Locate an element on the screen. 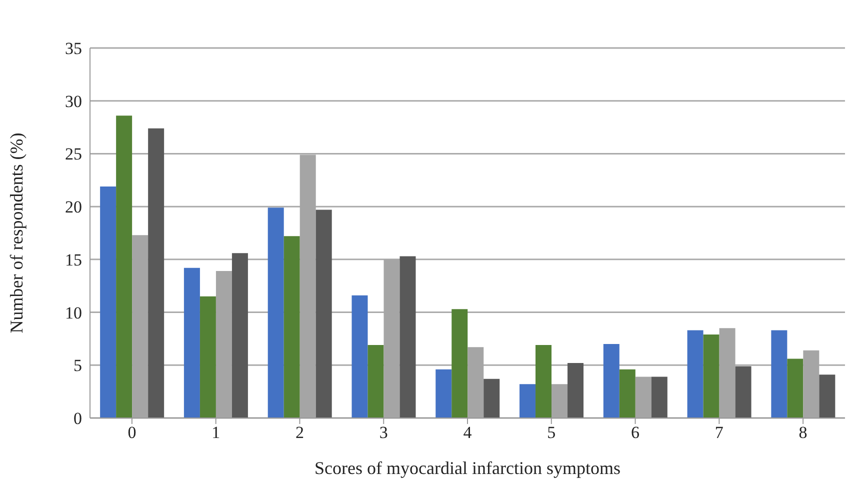  y-tick-label: 20 is located at coordinates (73, 207).